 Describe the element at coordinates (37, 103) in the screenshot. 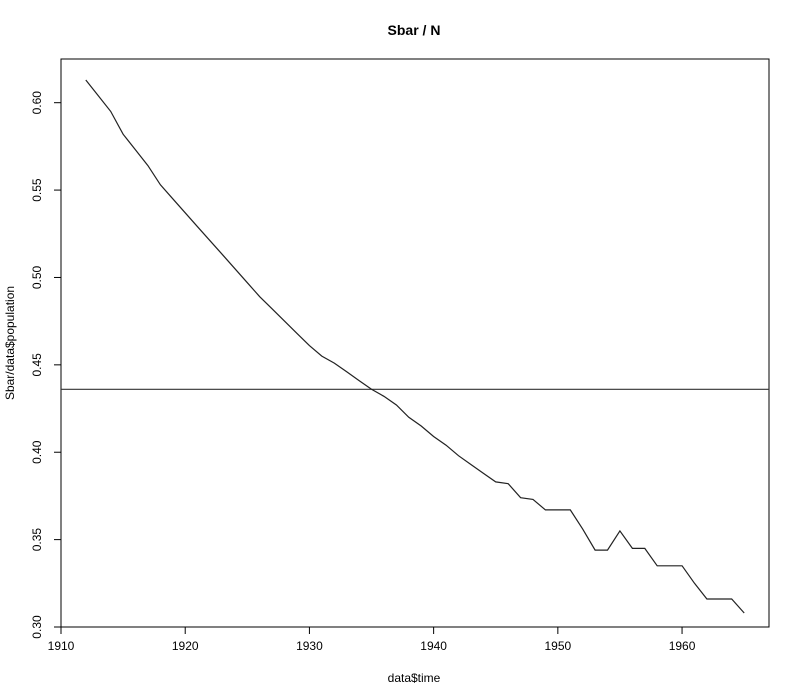

I see `y-tick-label: 0.60` at that location.